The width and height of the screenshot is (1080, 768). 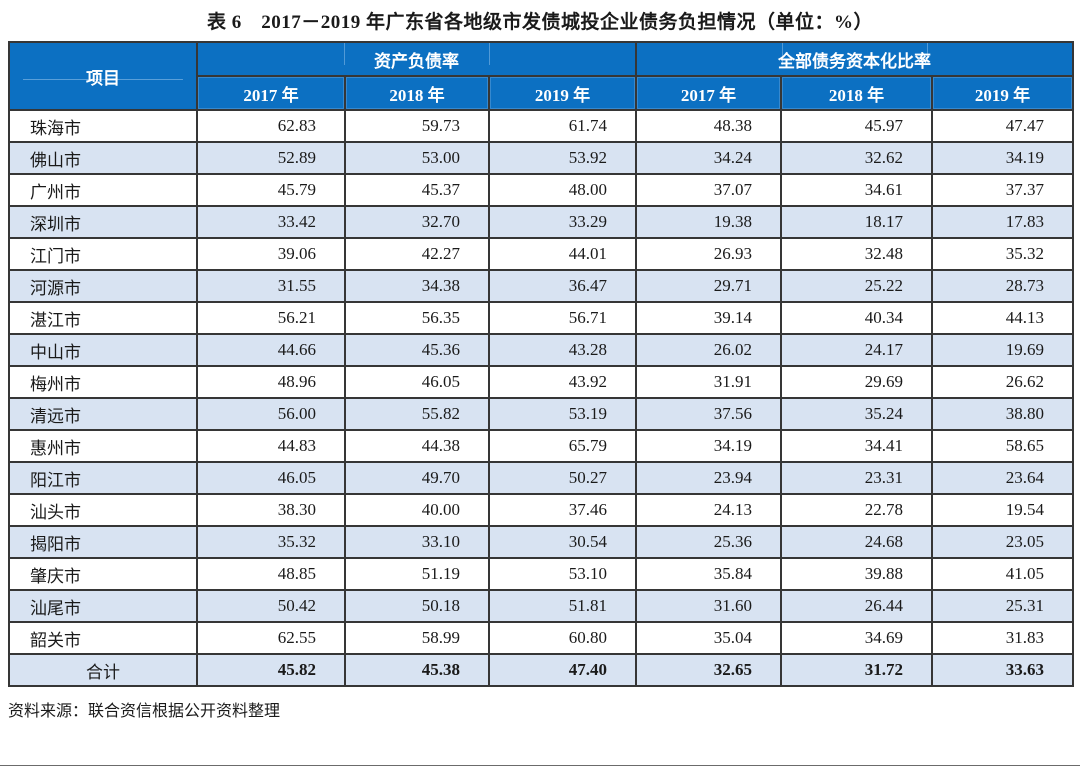 I want to click on city-name: 梅州市, so click(x=103, y=382).